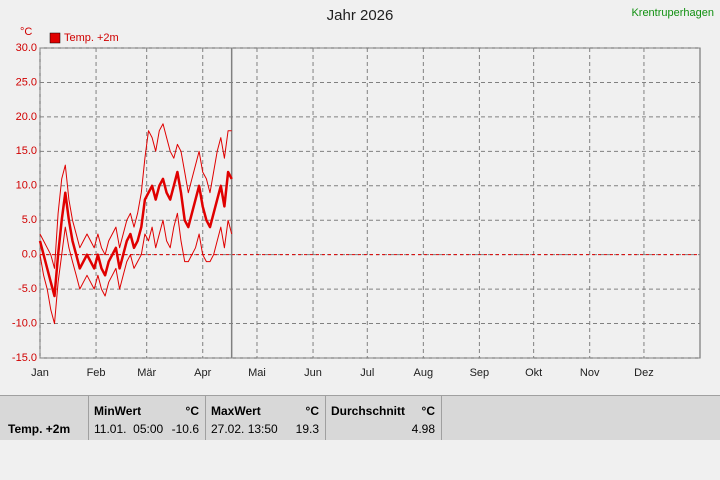 Image resolution: width=720 pixels, height=480 pixels. I want to click on stat-title: Durchschnitt, so click(368, 411).